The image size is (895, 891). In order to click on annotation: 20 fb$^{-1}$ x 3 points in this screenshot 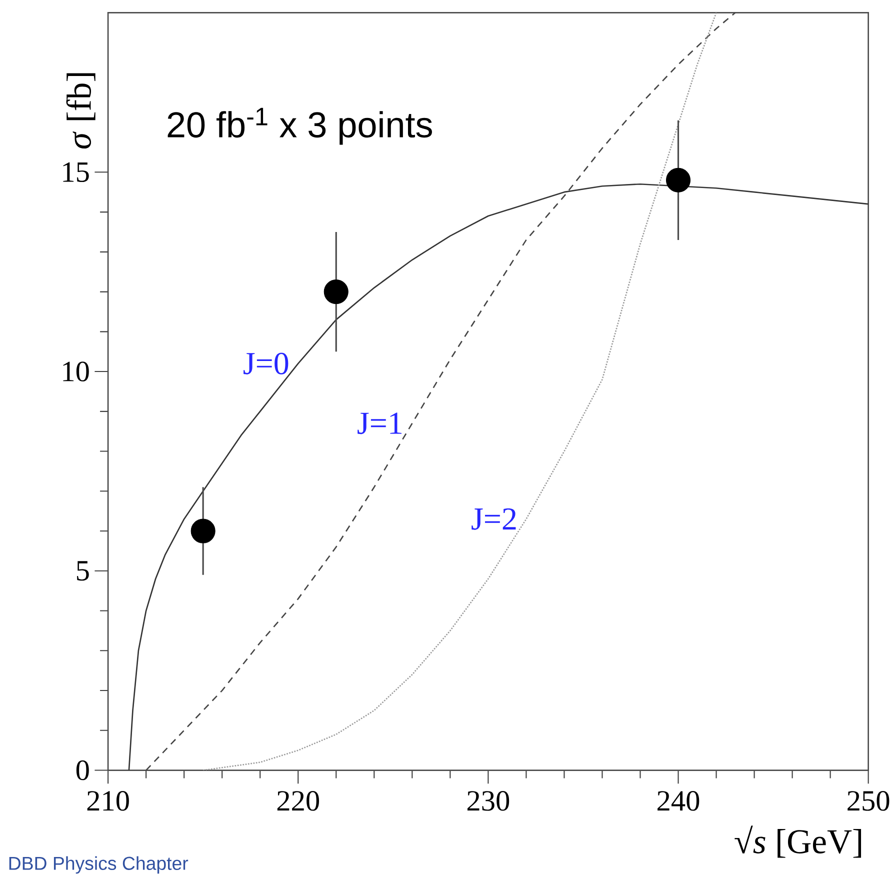, I will do `click(300, 126)`.